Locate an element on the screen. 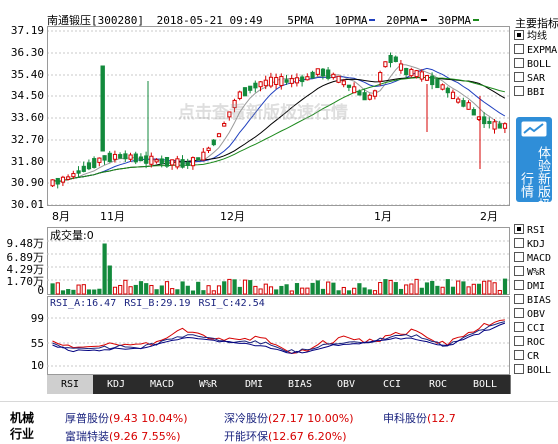  sub-option-roc: ROC is located at coordinates (529, 342).